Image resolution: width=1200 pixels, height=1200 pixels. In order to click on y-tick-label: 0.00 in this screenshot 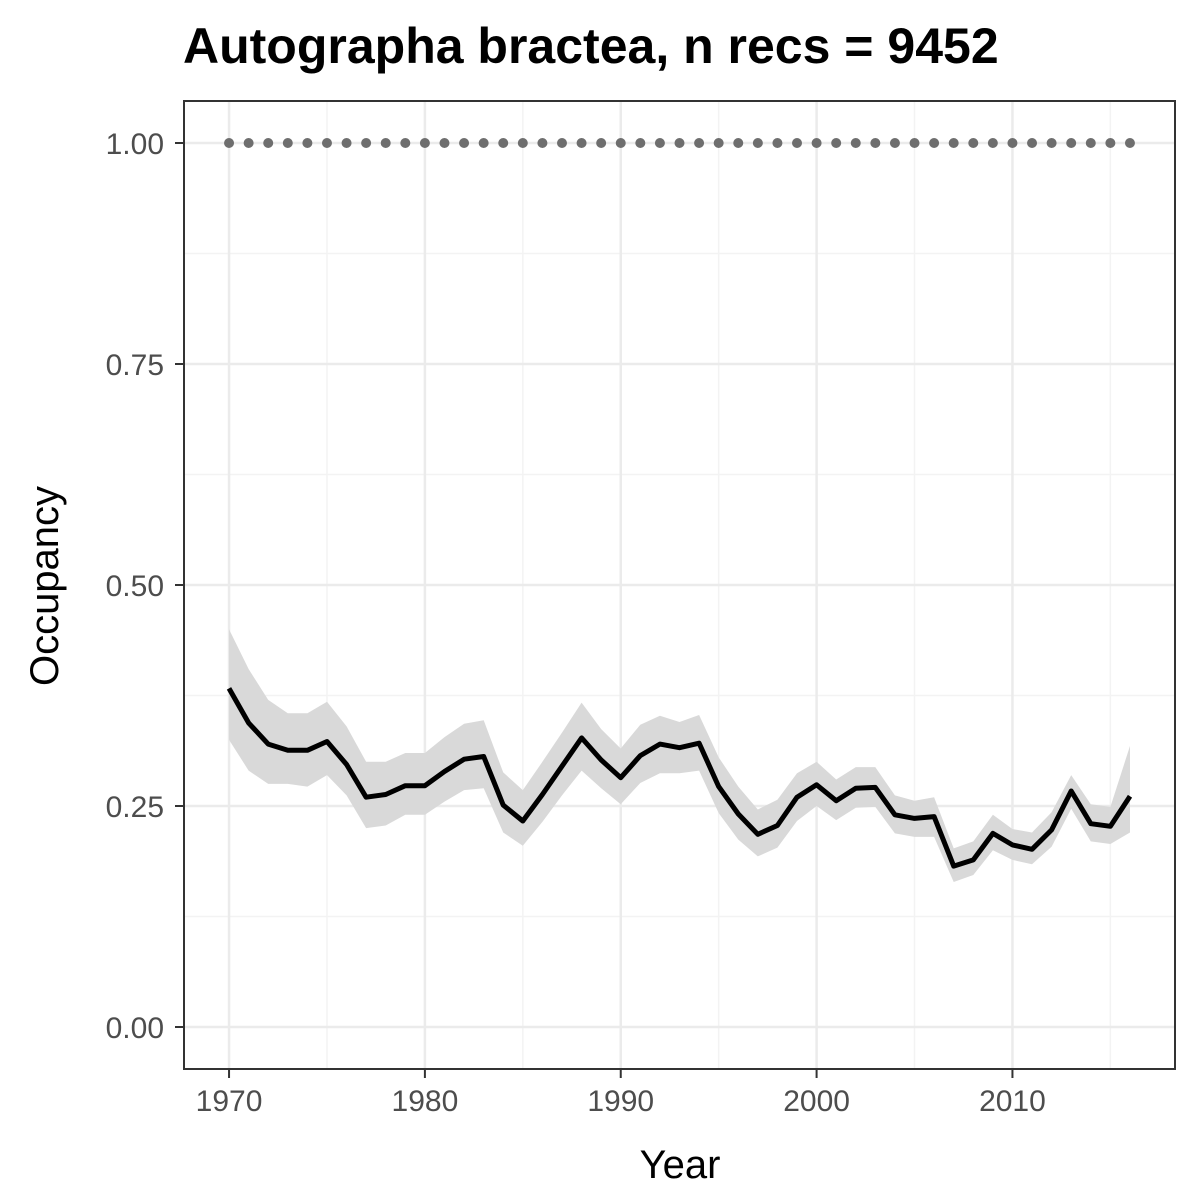, I will do `click(135, 1028)`.